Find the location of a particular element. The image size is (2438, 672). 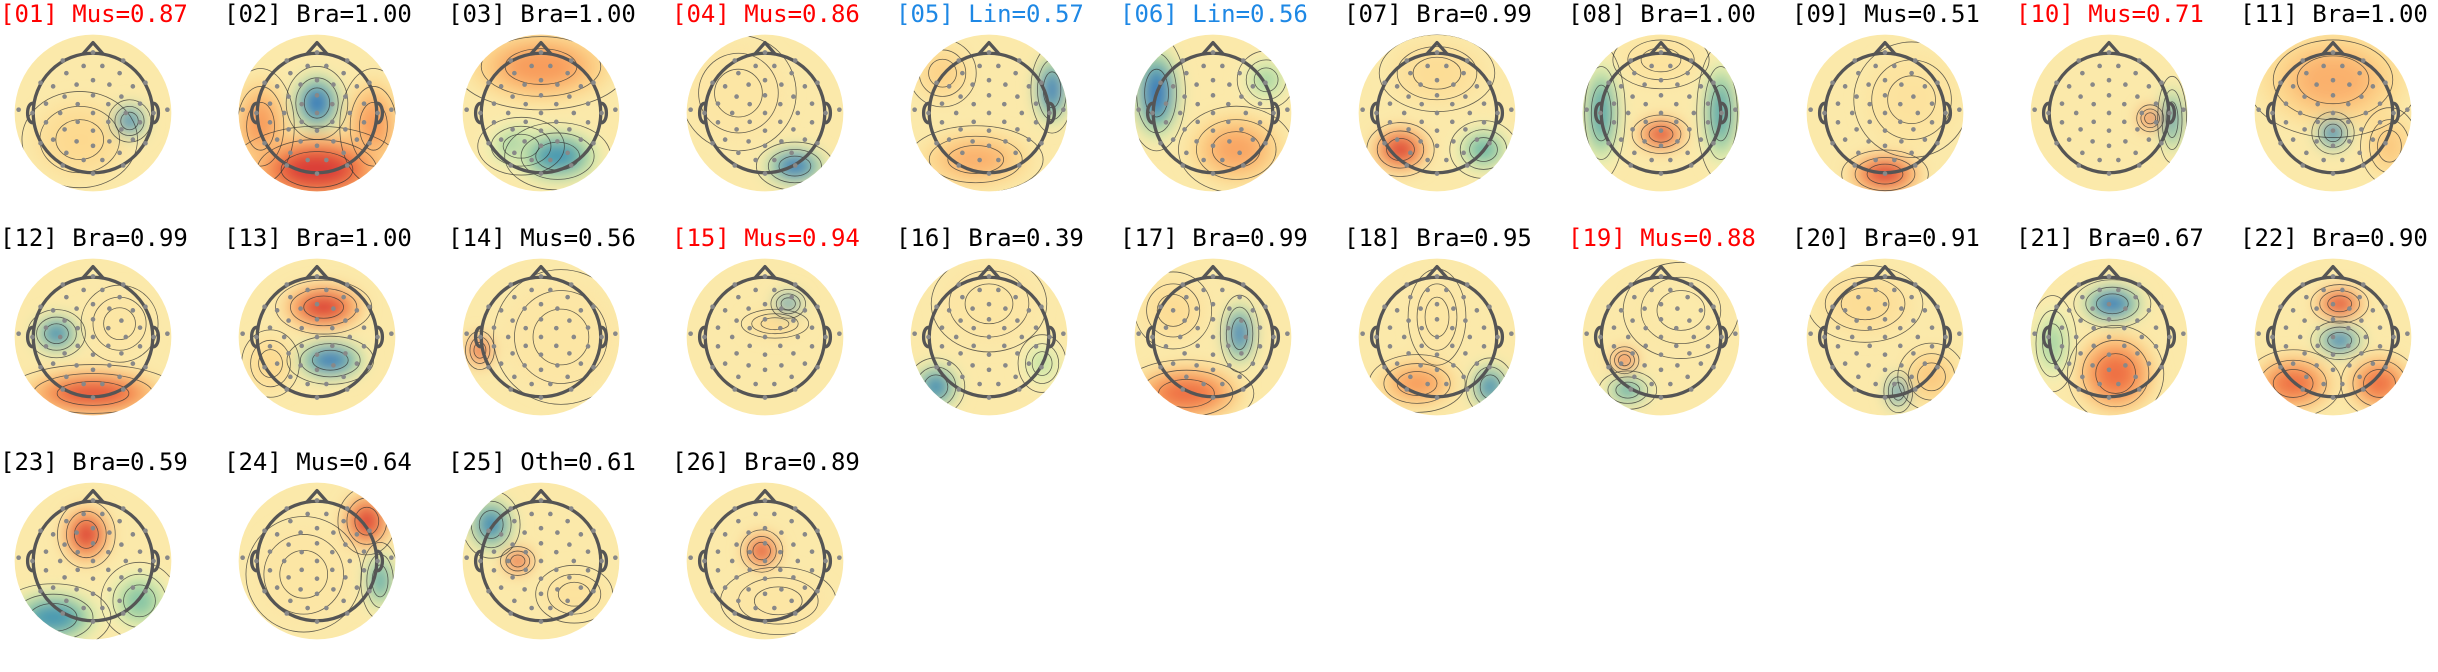

left-ear is located at coordinates (254, 337).